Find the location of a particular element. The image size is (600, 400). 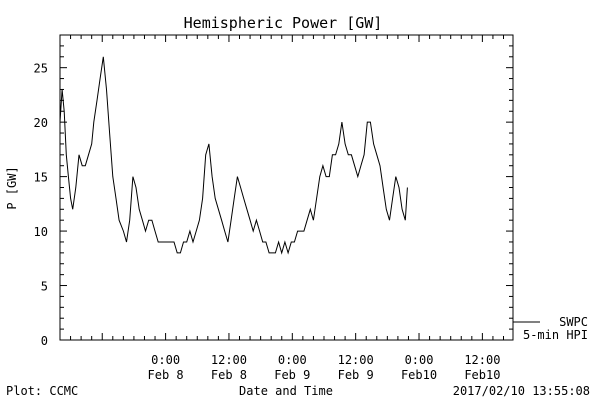

x-axis-label: Date and Time is located at coordinates (286, 391).